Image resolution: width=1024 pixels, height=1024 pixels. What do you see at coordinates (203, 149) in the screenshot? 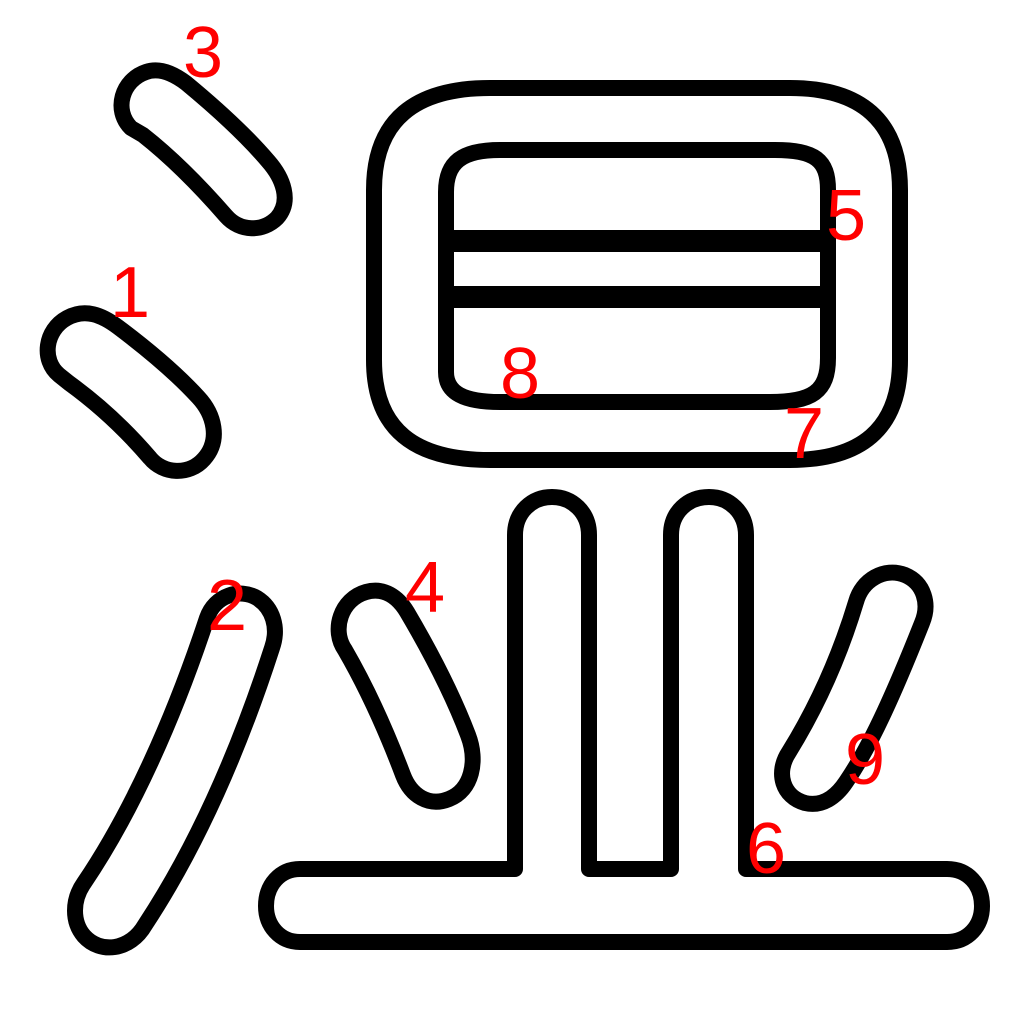
I see `stroke-3-shape` at bounding box center [203, 149].